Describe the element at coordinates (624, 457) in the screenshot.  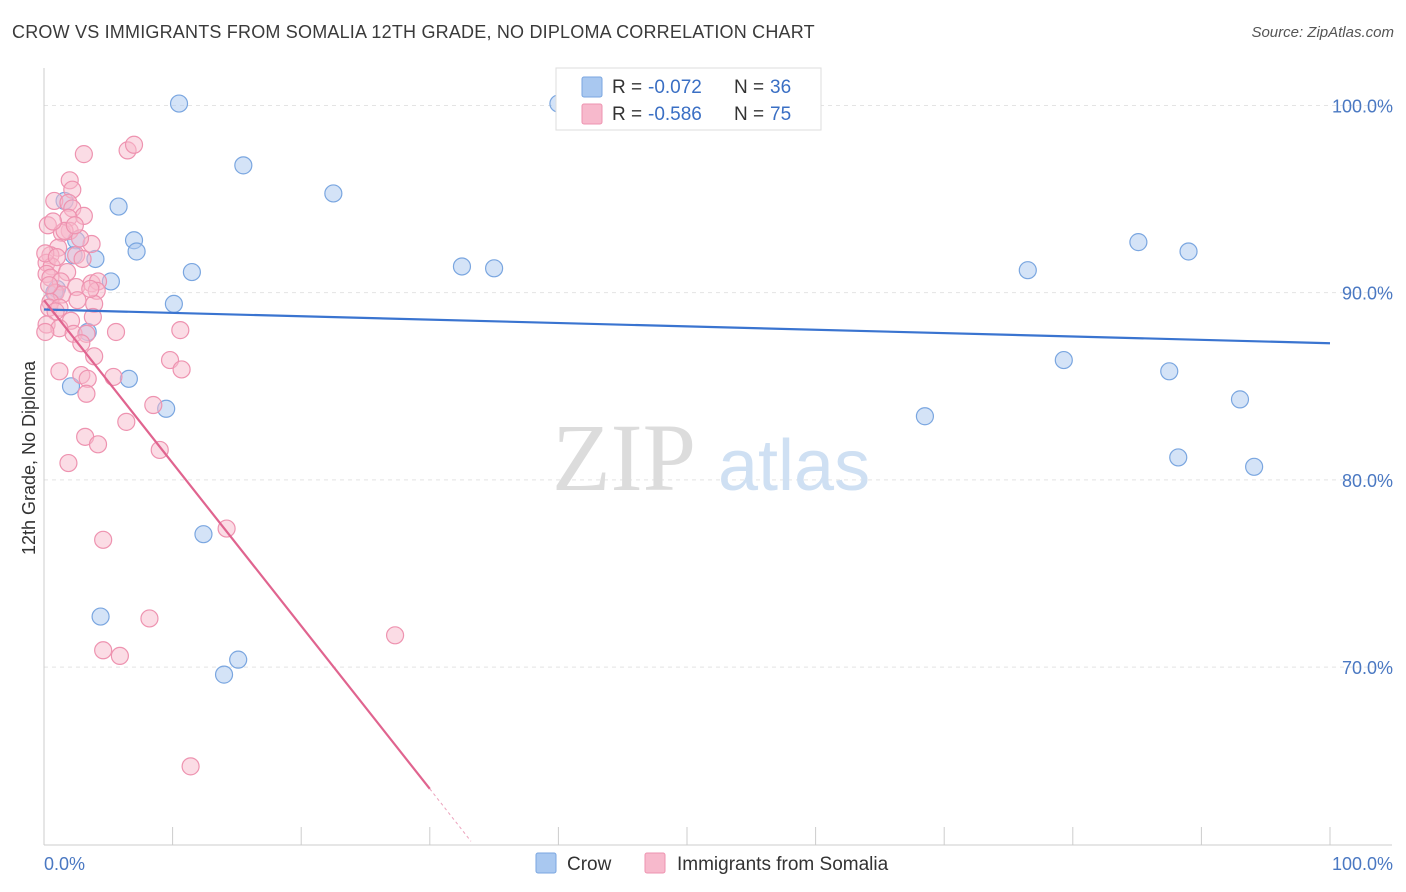
I see `watermark-zip: ZIP` at that location.